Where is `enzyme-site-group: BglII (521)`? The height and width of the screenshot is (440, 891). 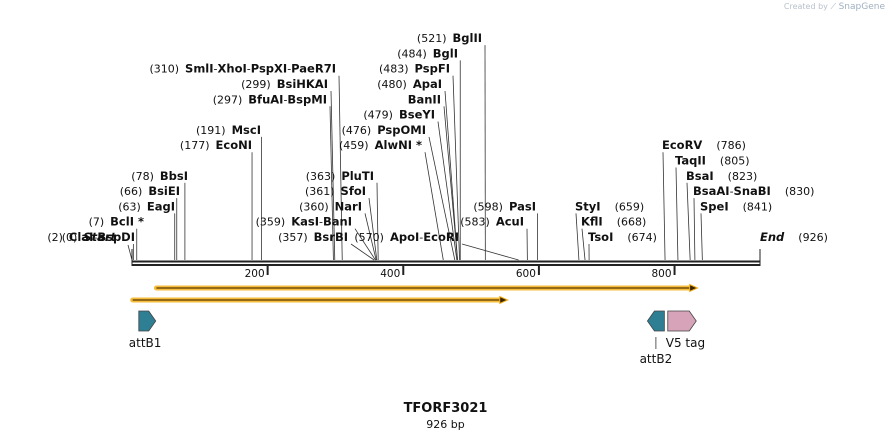
enzyme-site-group: BglII (521) is located at coordinates (451, 146).